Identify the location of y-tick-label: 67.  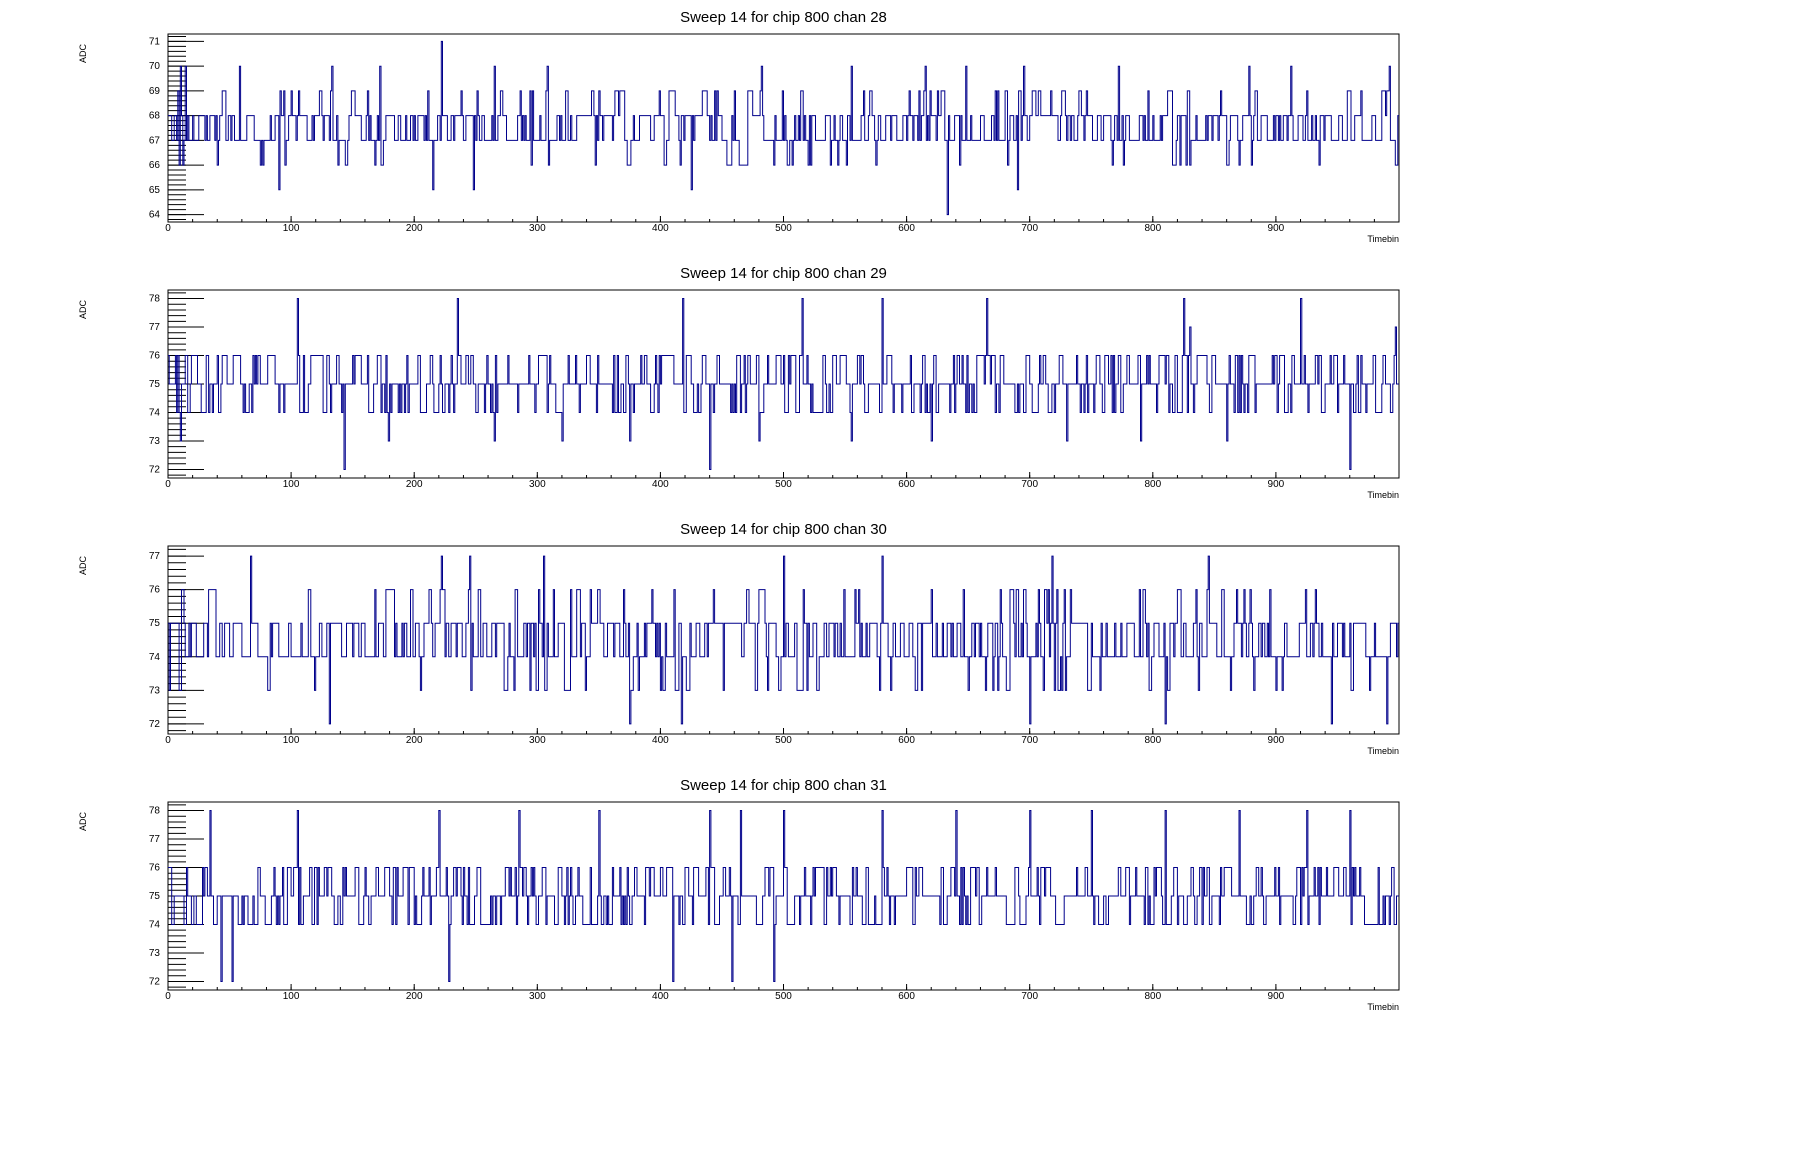
(155, 140).